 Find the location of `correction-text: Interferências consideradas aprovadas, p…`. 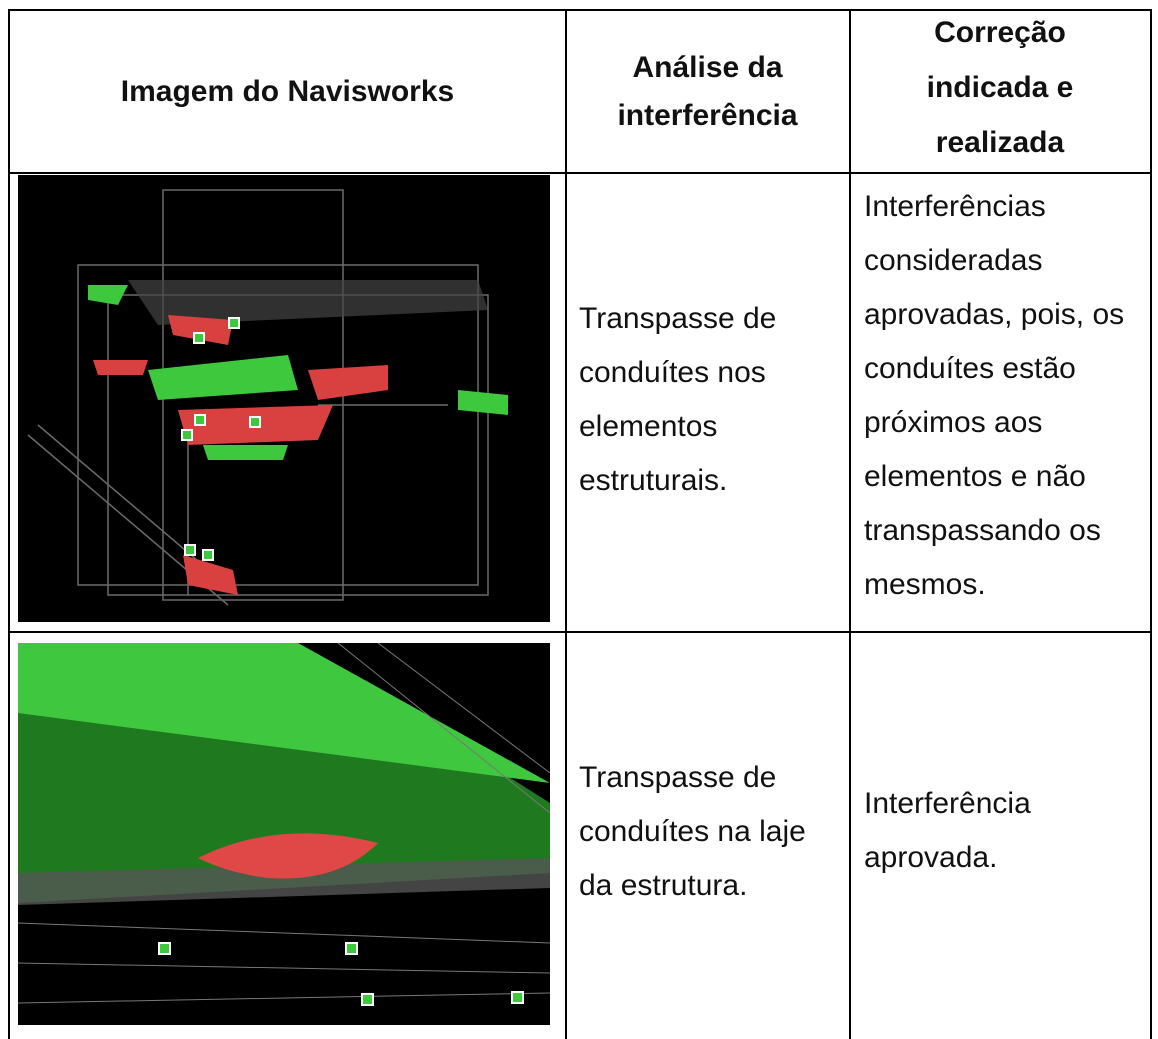

correction-text: Interferências consideradas aprovadas, p… is located at coordinates (994, 395).